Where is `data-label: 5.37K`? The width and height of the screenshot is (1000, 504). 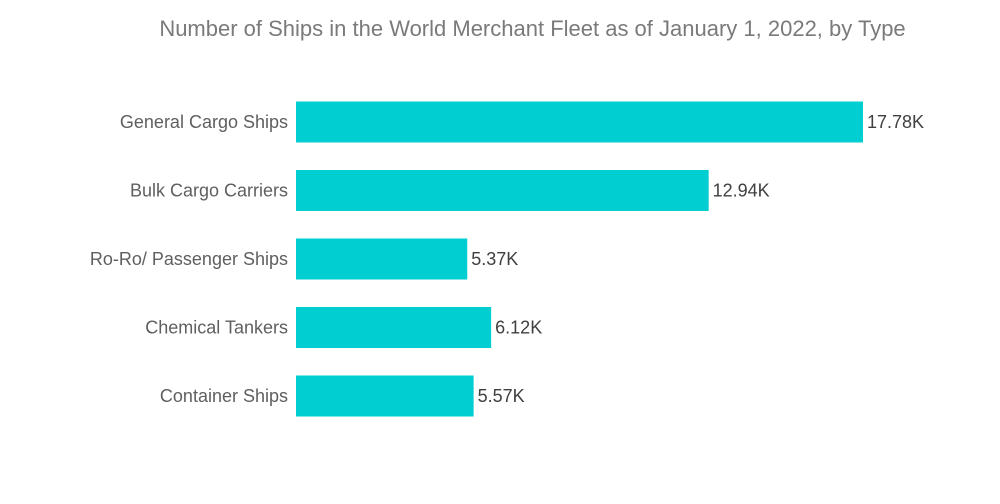
data-label: 5.37K is located at coordinates (494, 259).